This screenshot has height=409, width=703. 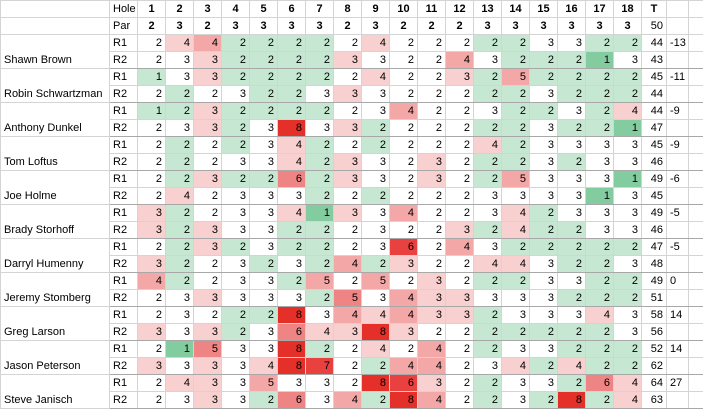 What do you see at coordinates (291, 9) in the screenshot?
I see `hole-number: 6` at bounding box center [291, 9].